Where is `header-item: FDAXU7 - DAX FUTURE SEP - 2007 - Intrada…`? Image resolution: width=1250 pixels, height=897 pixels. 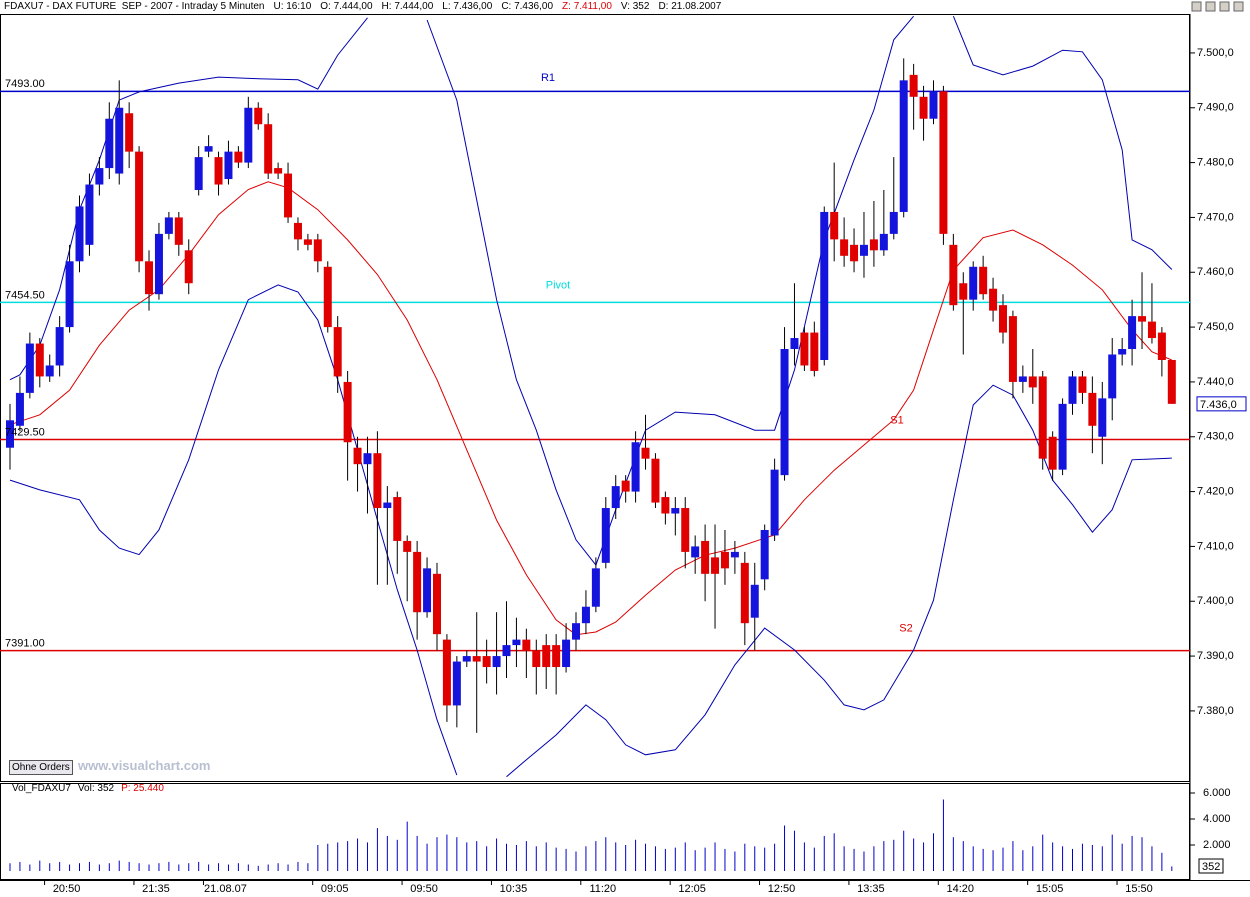
header-item: FDAXU7 - DAX FUTURE SEP - 2007 - Intrada… is located at coordinates (134, 6).